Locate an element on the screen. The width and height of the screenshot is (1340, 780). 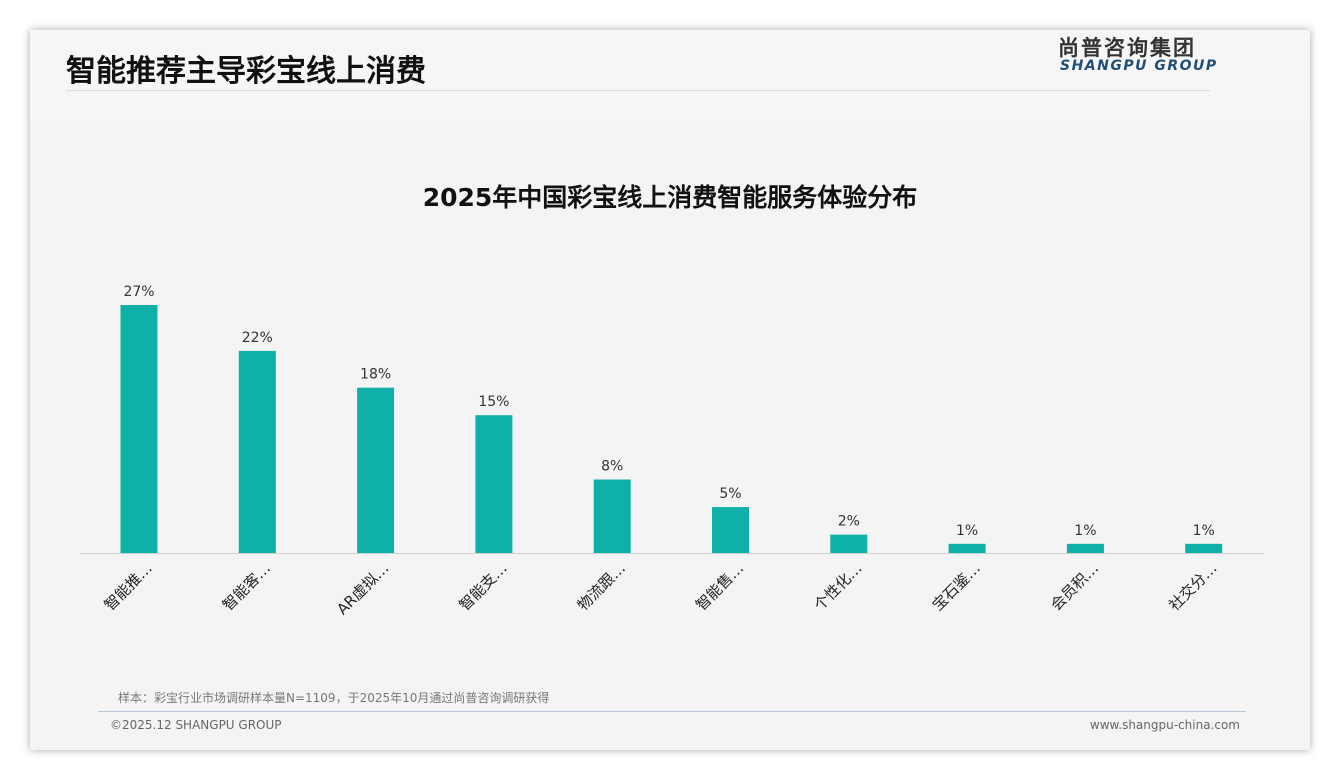
website-link: www.shangpu-china.com is located at coordinates (1164, 725).